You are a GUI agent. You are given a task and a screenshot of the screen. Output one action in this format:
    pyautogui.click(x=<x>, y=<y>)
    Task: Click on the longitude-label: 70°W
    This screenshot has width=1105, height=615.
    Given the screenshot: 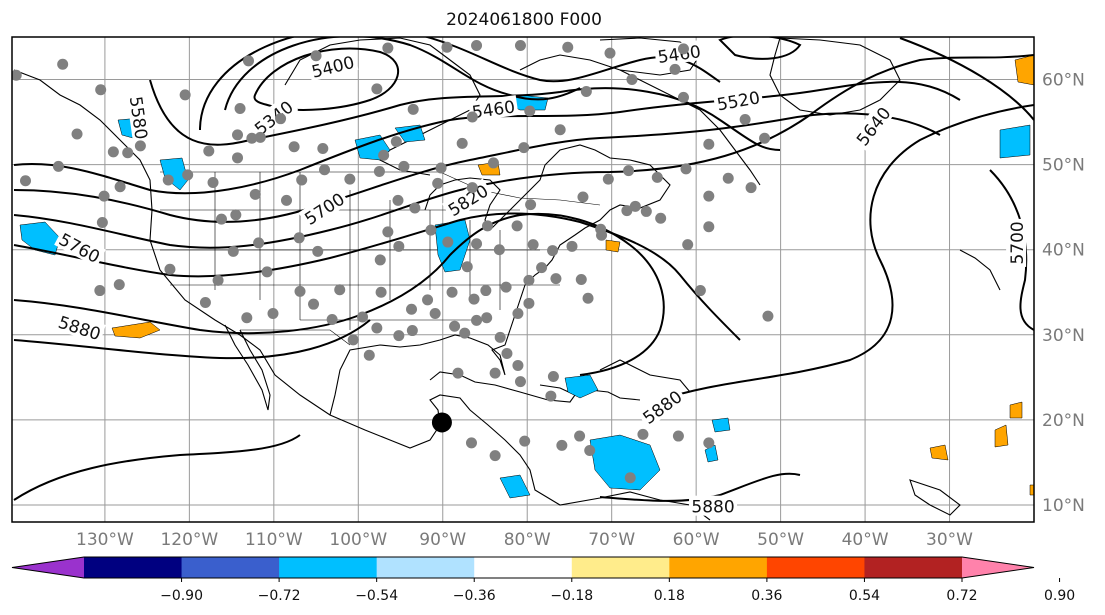 What is the action you would take?
    pyautogui.click(x=611, y=540)
    